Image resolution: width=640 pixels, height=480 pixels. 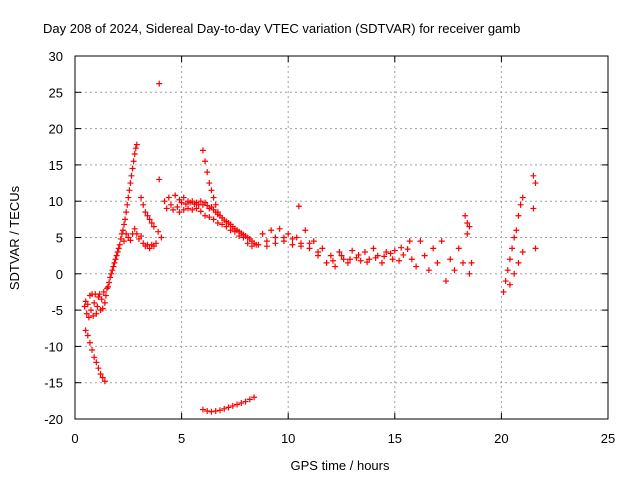 I want to click on x-tick-label: 5, so click(x=181, y=438).